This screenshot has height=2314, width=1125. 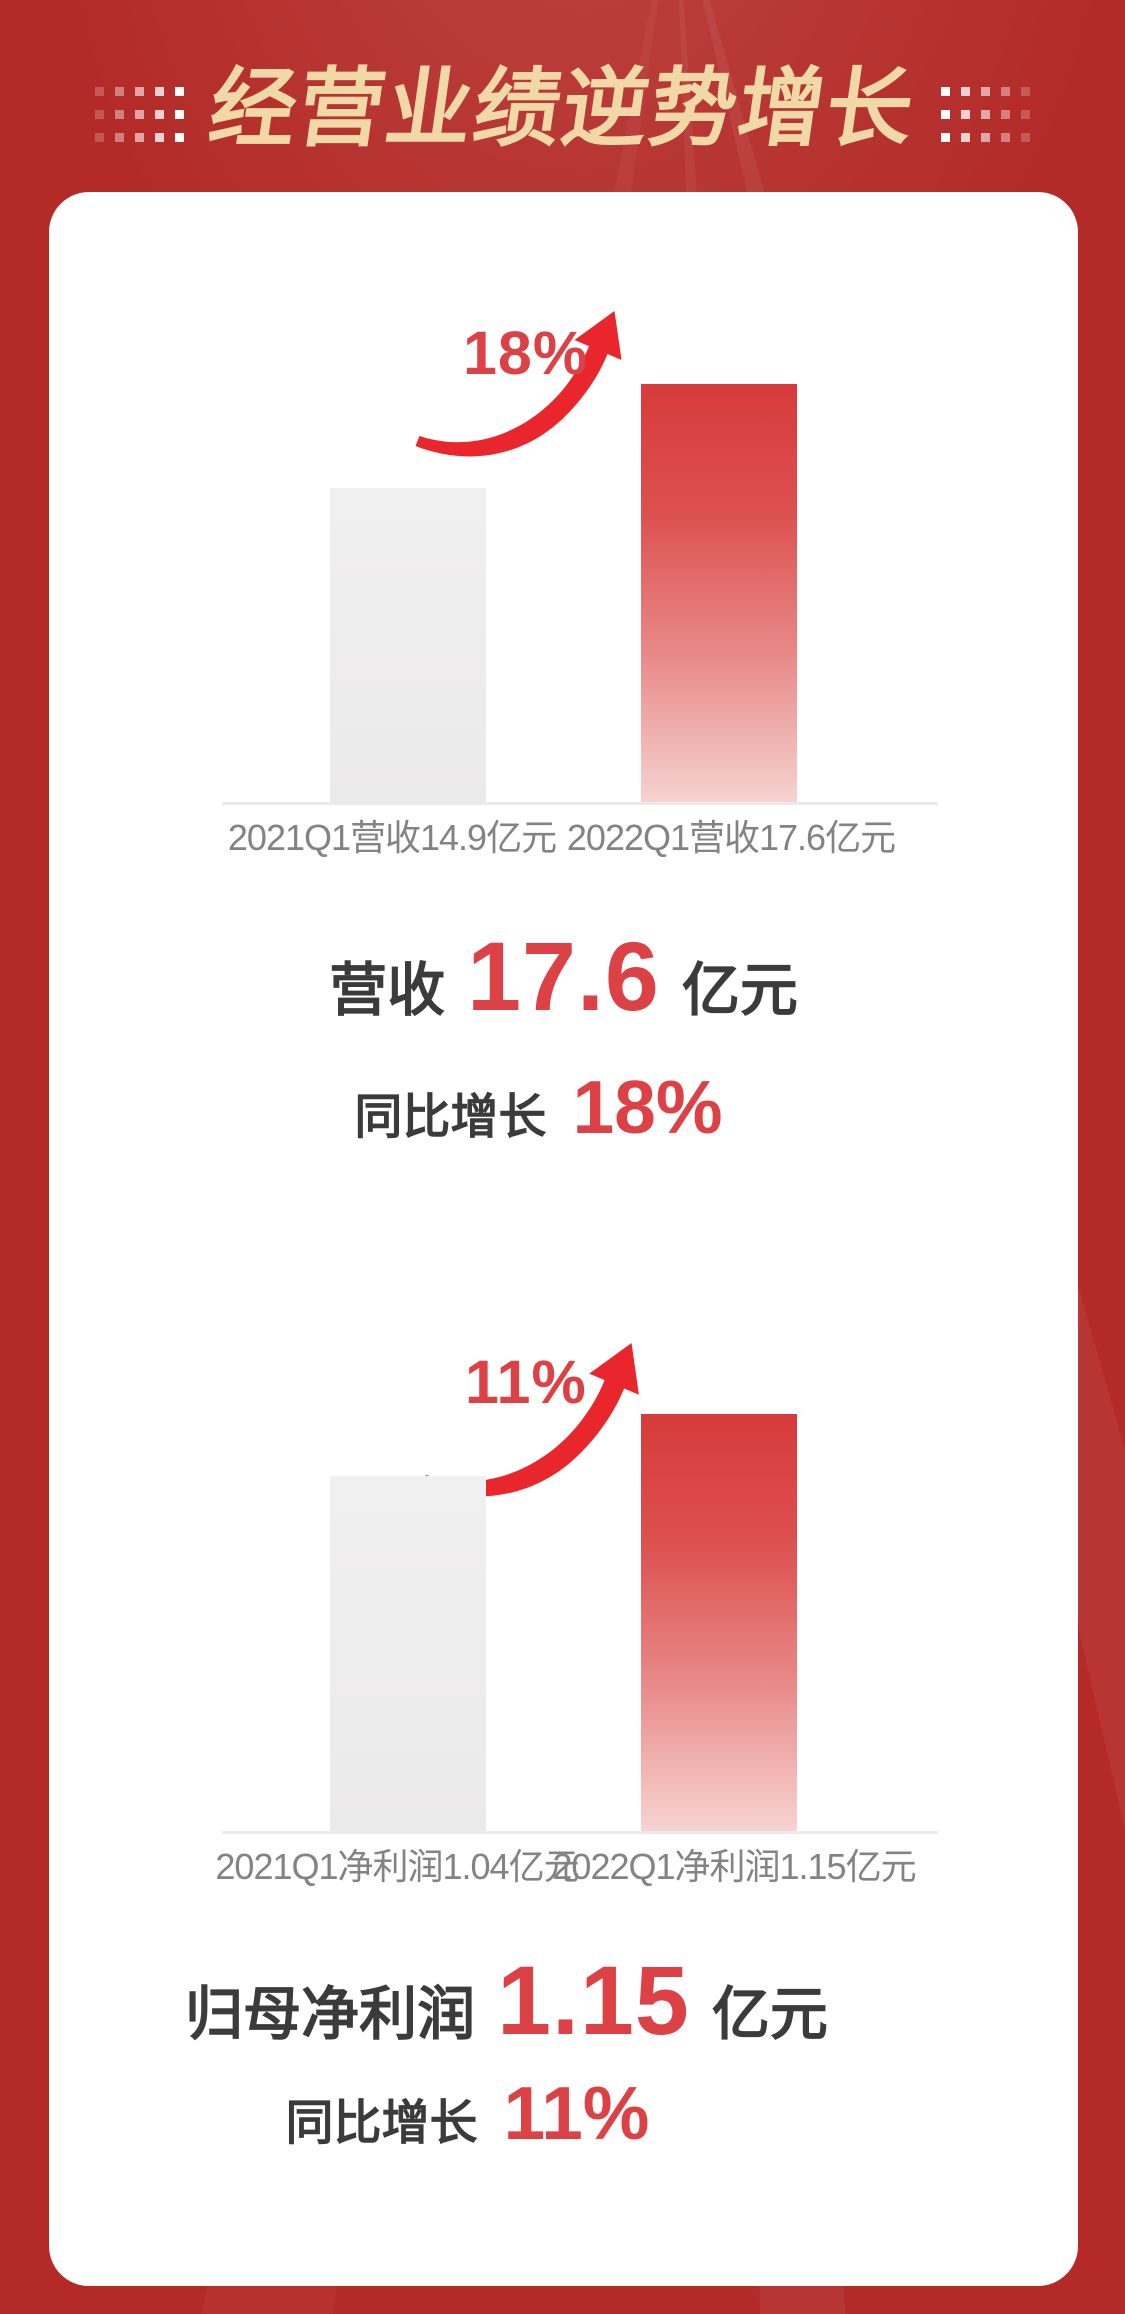 I want to click on subline-row: 同比增长 18%, so click(x=538, y=1107).